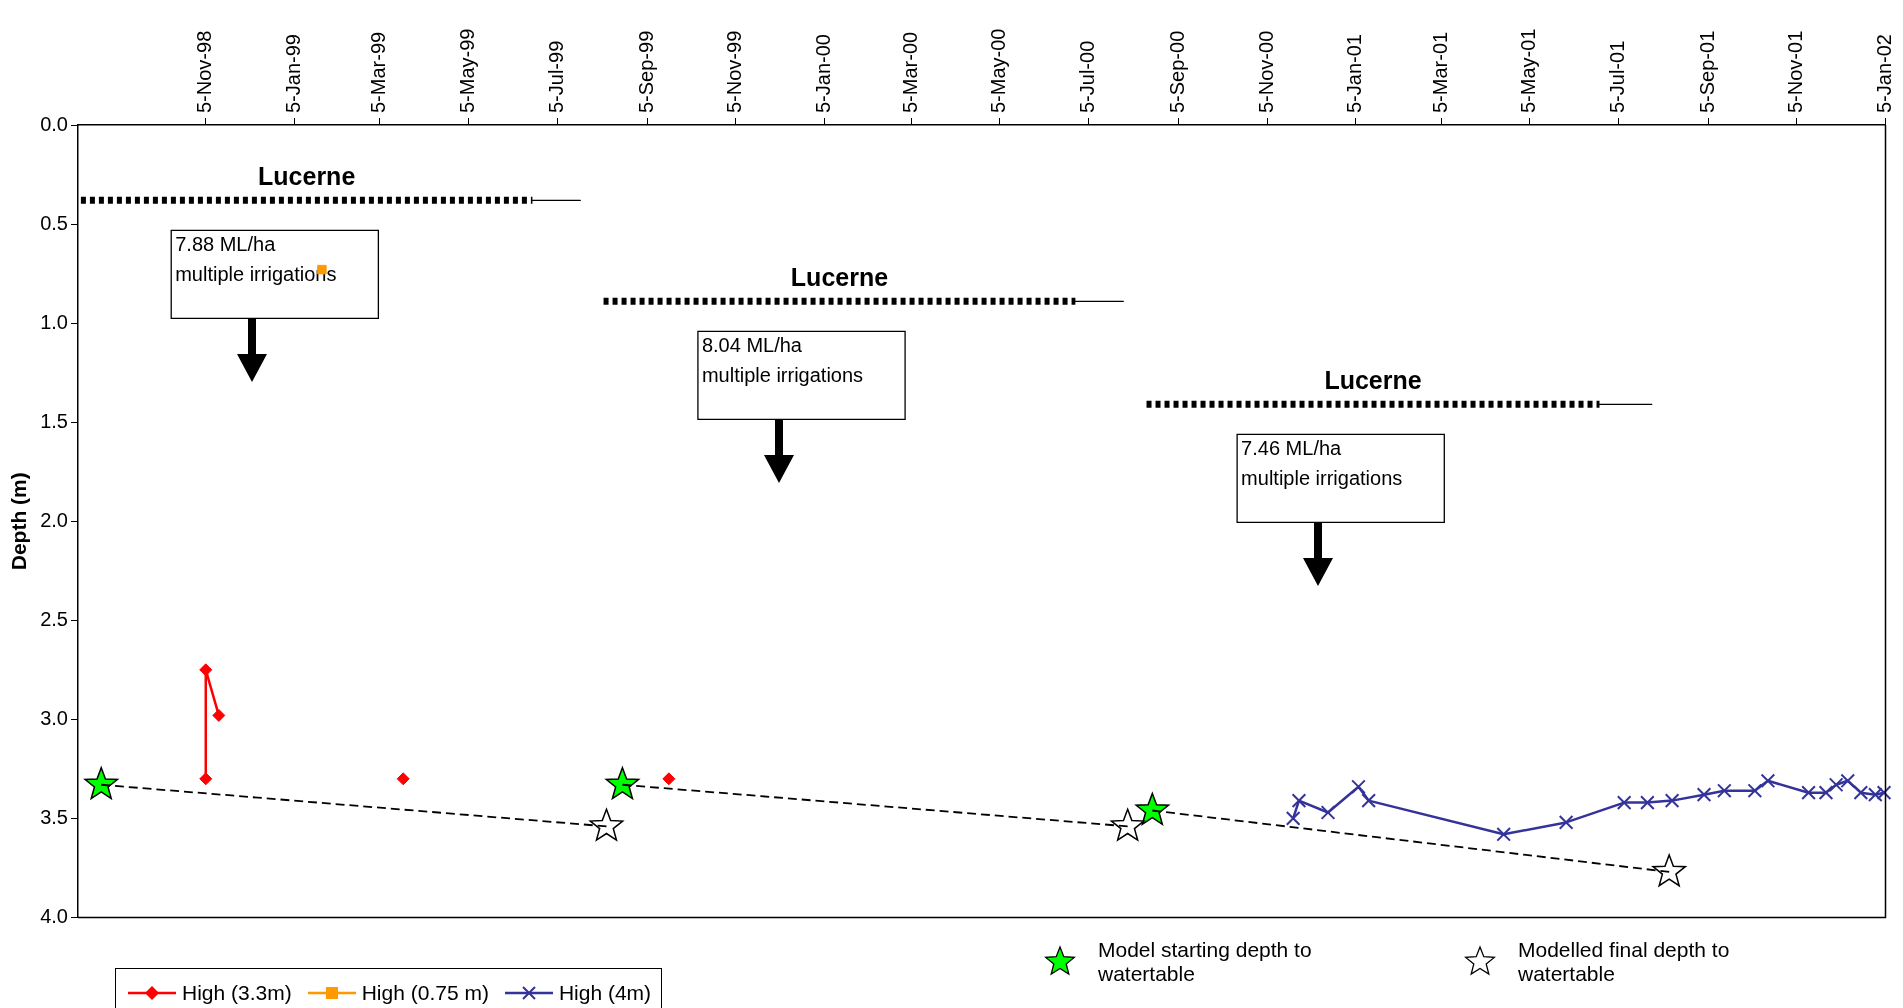 The width and height of the screenshot is (1903, 1008). Describe the element at coordinates (425, 993) in the screenshot. I see `legend-label: High (0.75 m)` at that location.